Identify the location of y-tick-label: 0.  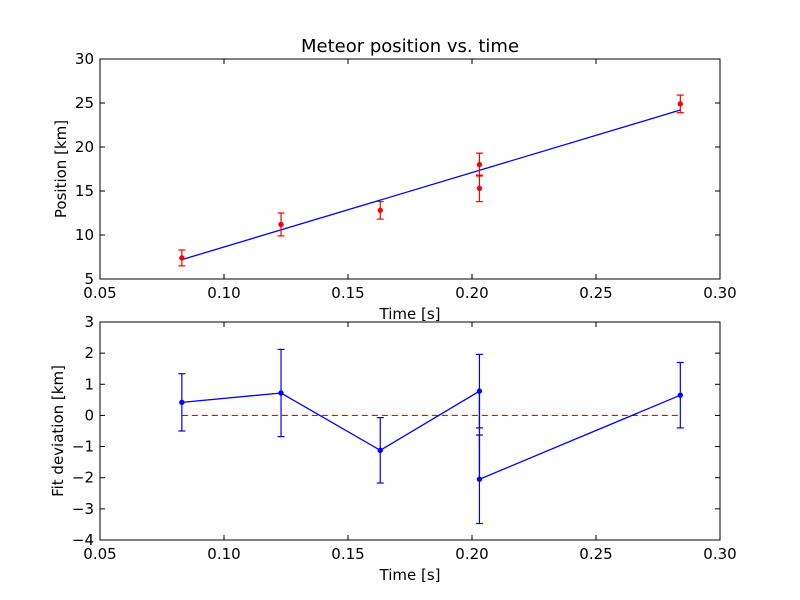
(89, 415).